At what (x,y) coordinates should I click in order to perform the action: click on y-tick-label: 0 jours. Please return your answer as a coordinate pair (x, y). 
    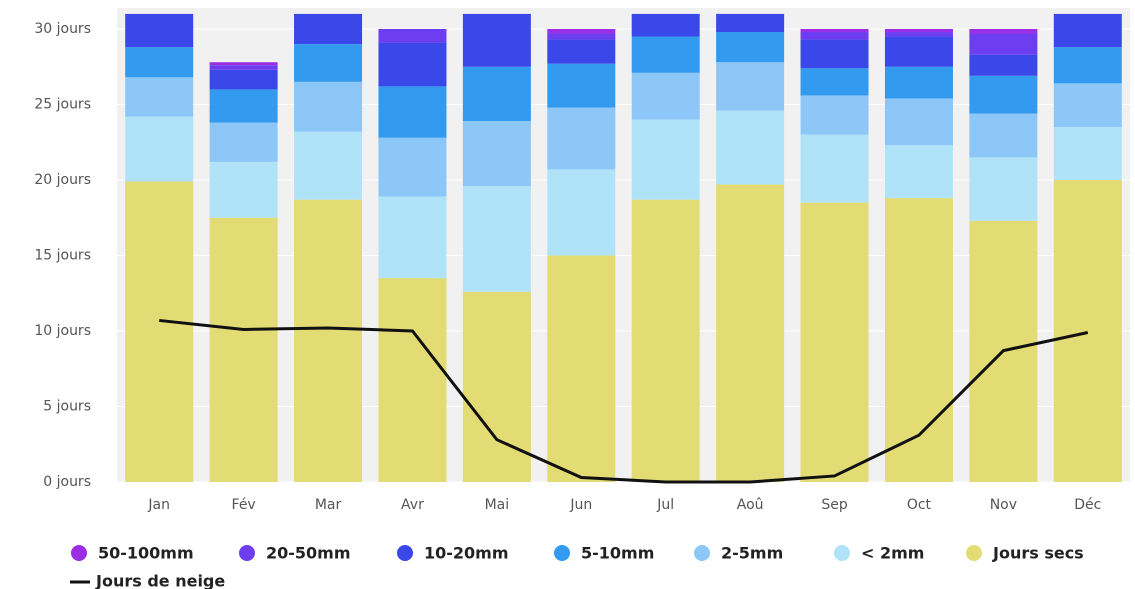
    Looking at the image, I should click on (67, 482).